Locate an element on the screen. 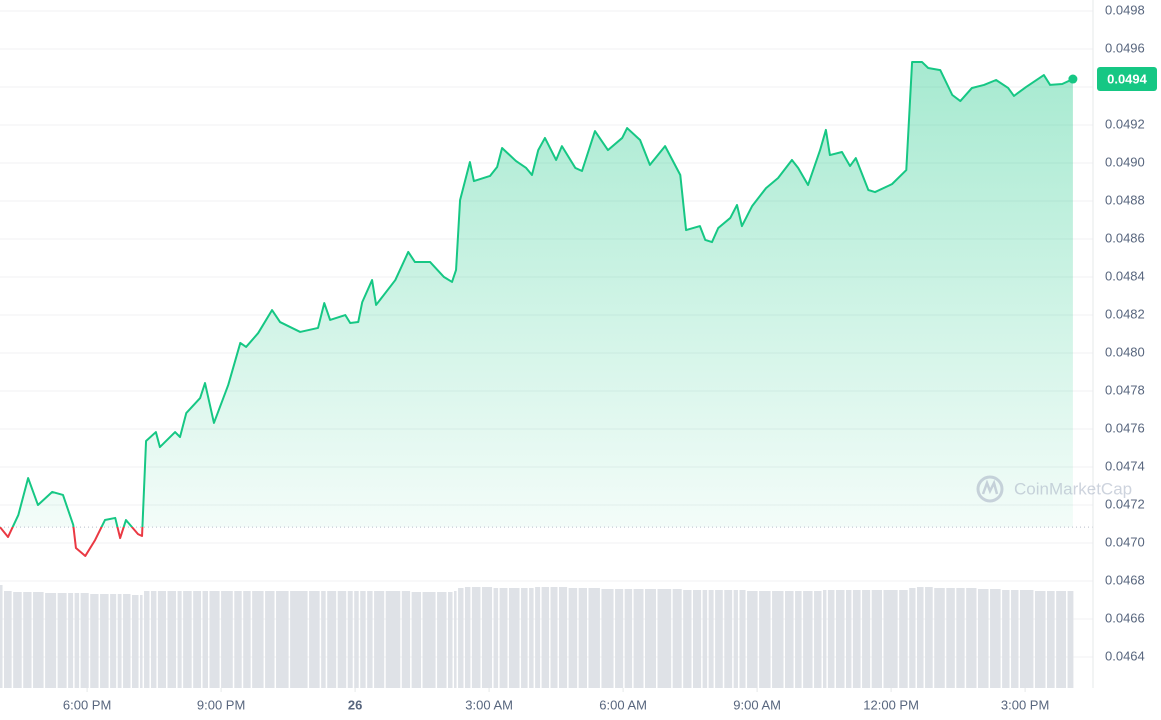 The width and height of the screenshot is (1161, 720). y-tick-label: 0.0492 is located at coordinates (1125, 123).